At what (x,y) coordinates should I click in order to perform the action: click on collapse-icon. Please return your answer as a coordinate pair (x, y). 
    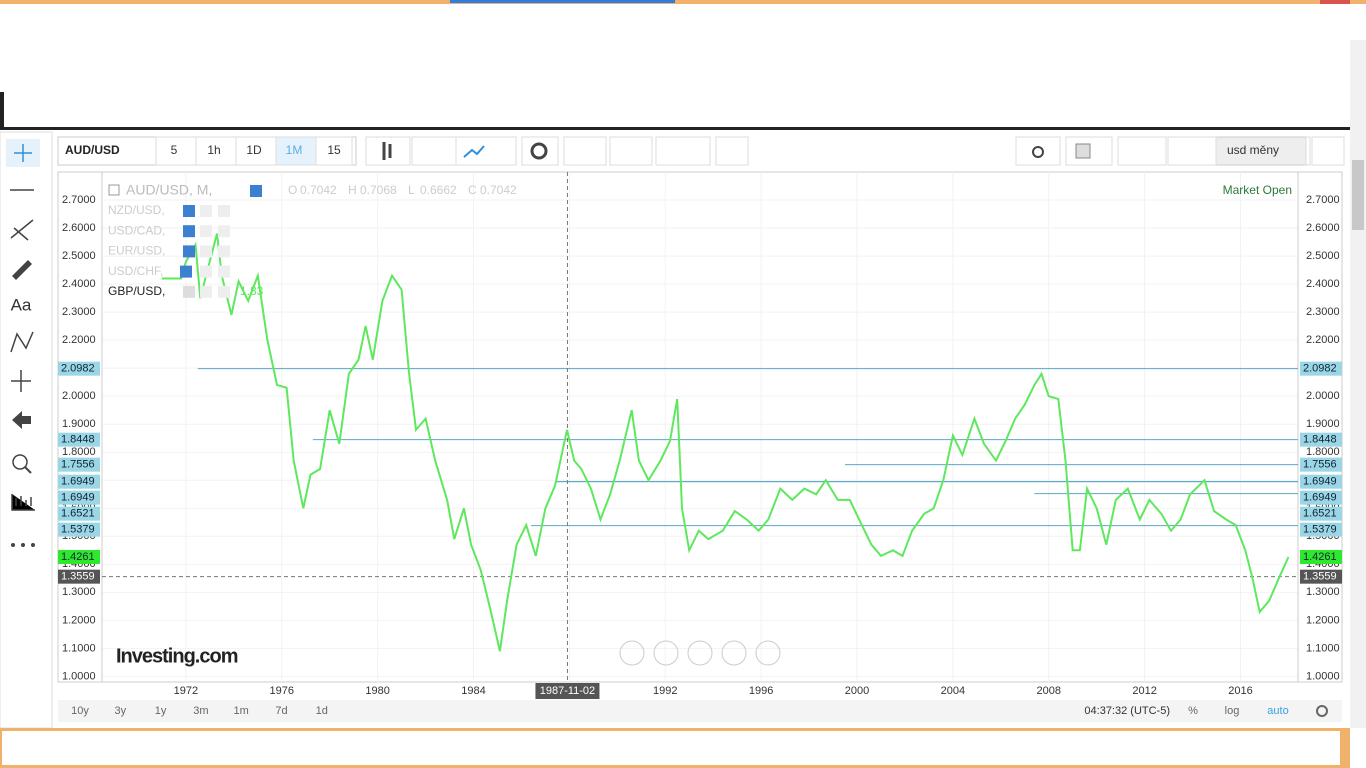
    Looking at the image, I should click on (114, 190).